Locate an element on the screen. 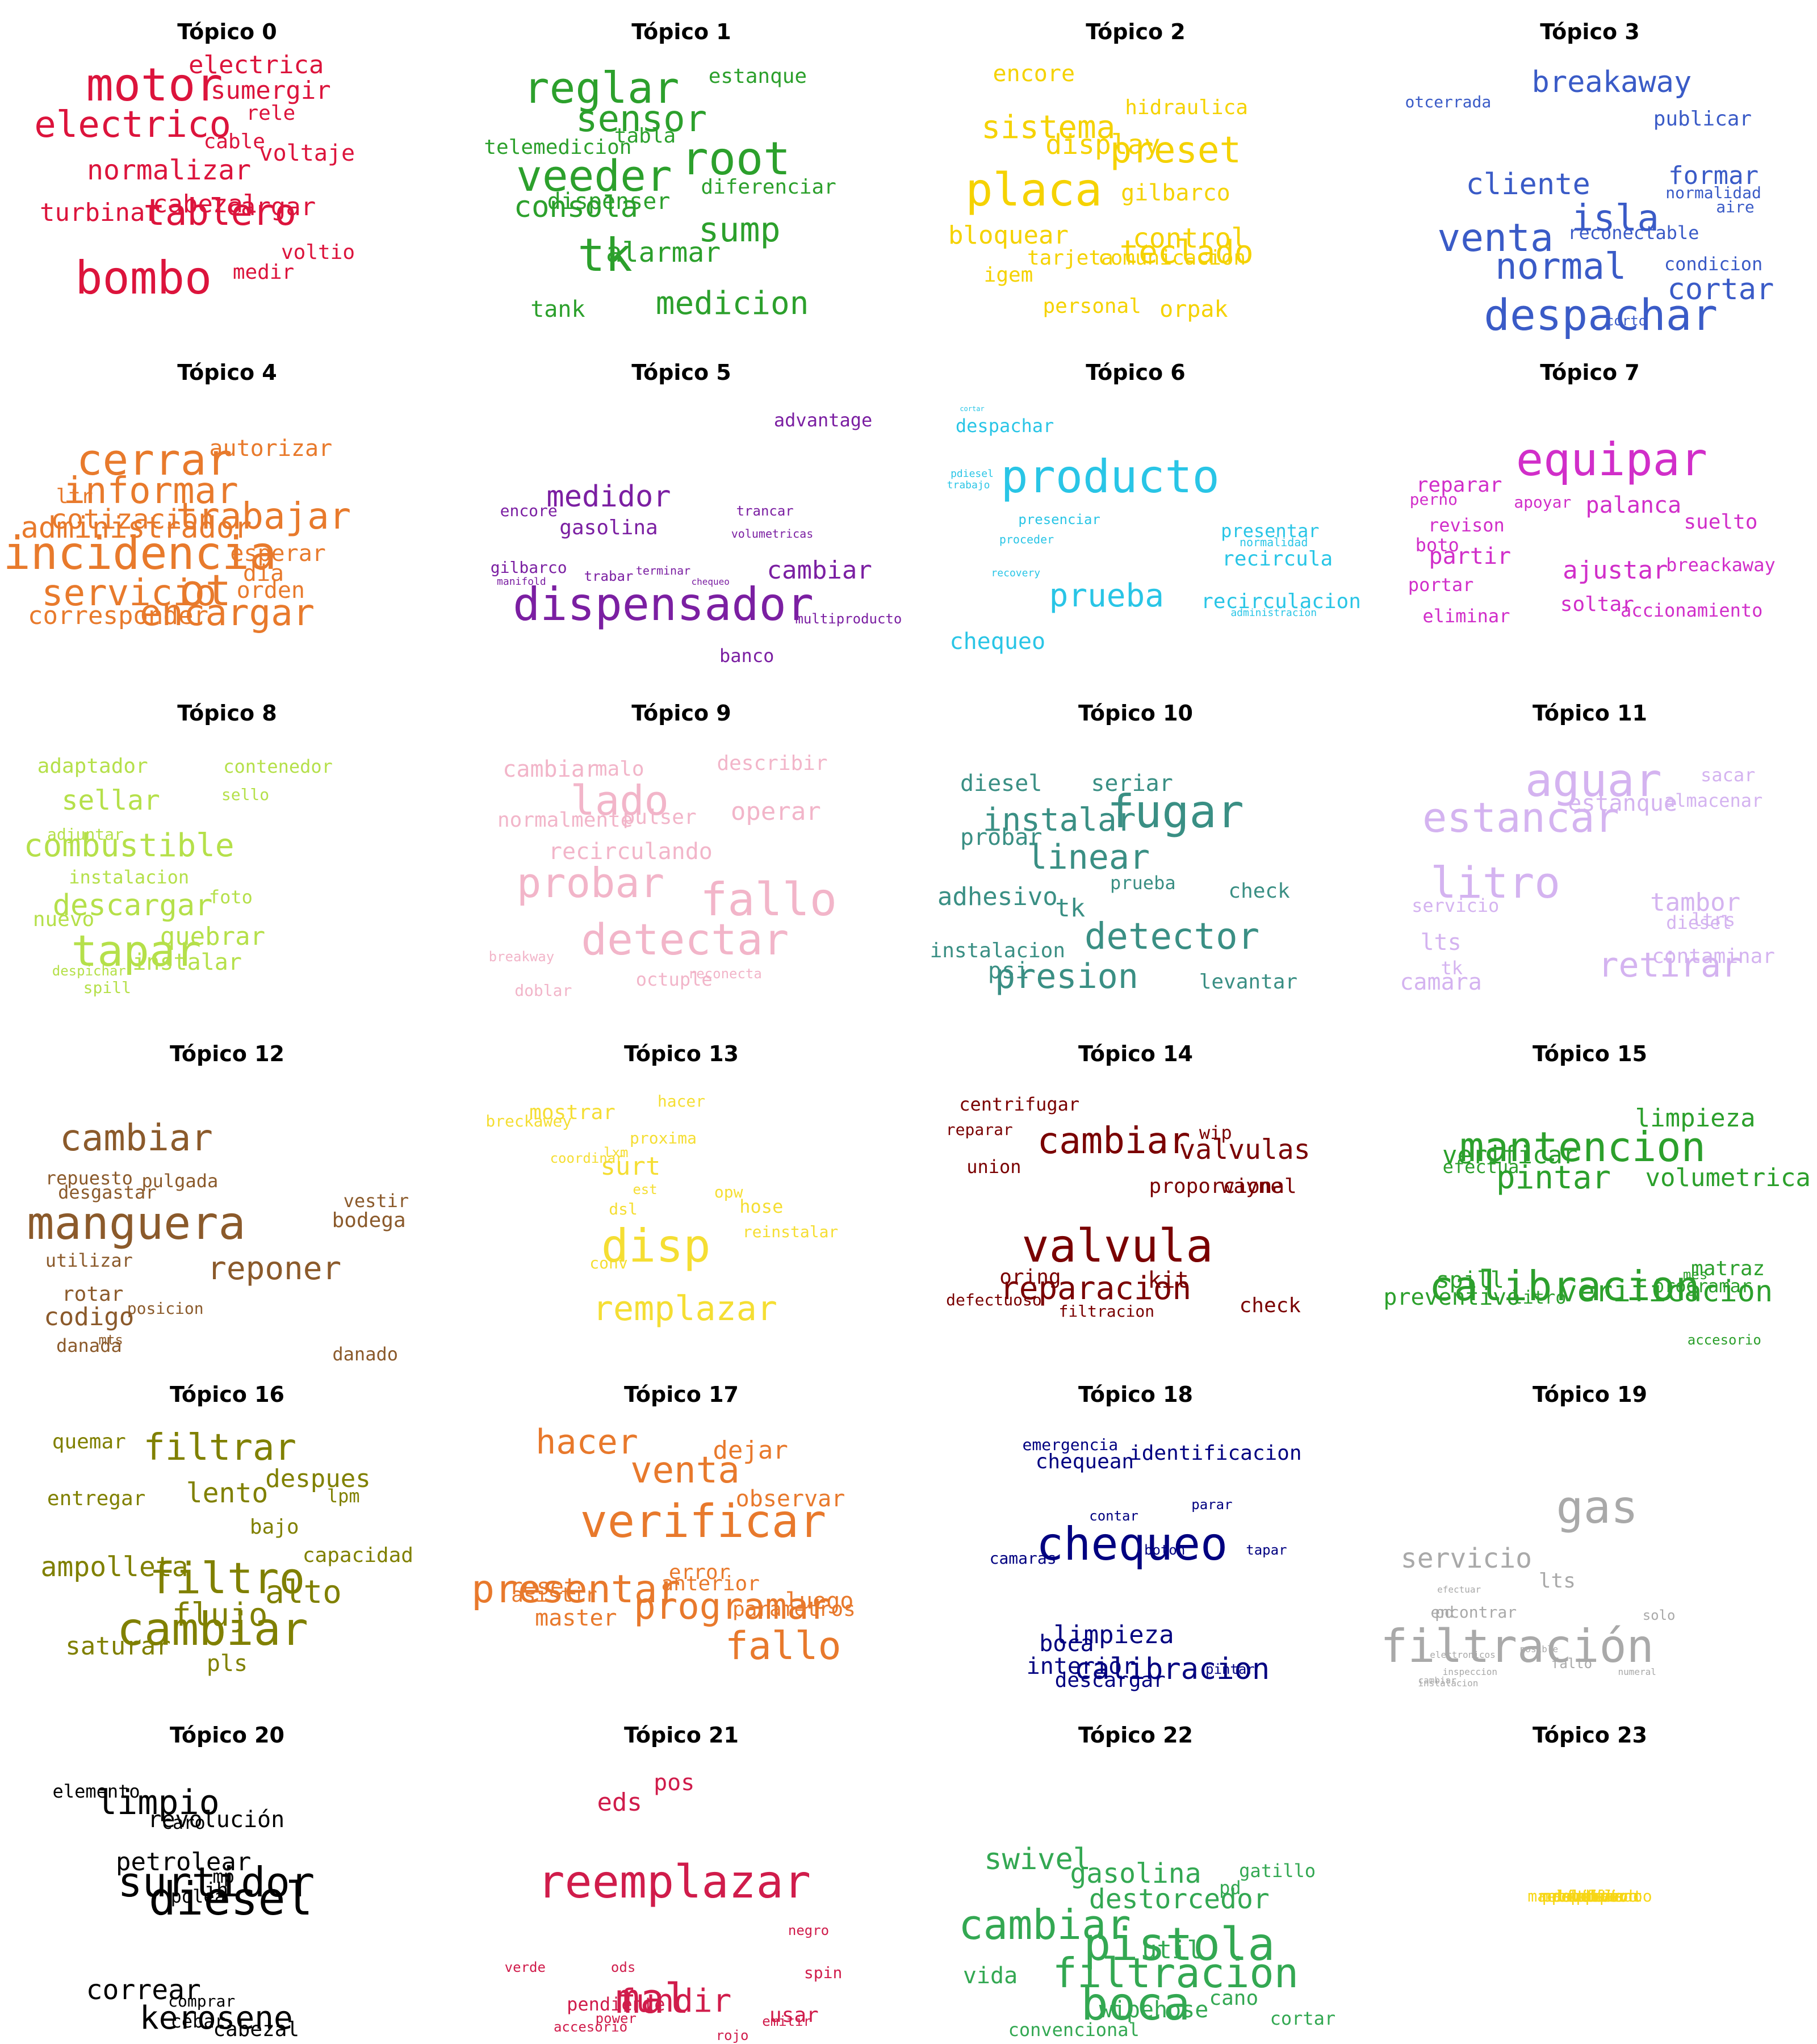 This screenshot has width=1817, height=2044. cloud-word: aire is located at coordinates (1735, 207).